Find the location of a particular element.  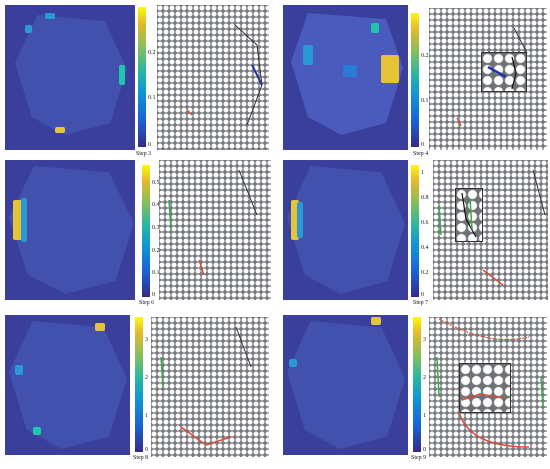

colorbar-tick: 0.8 is located at coordinates (425, 198).